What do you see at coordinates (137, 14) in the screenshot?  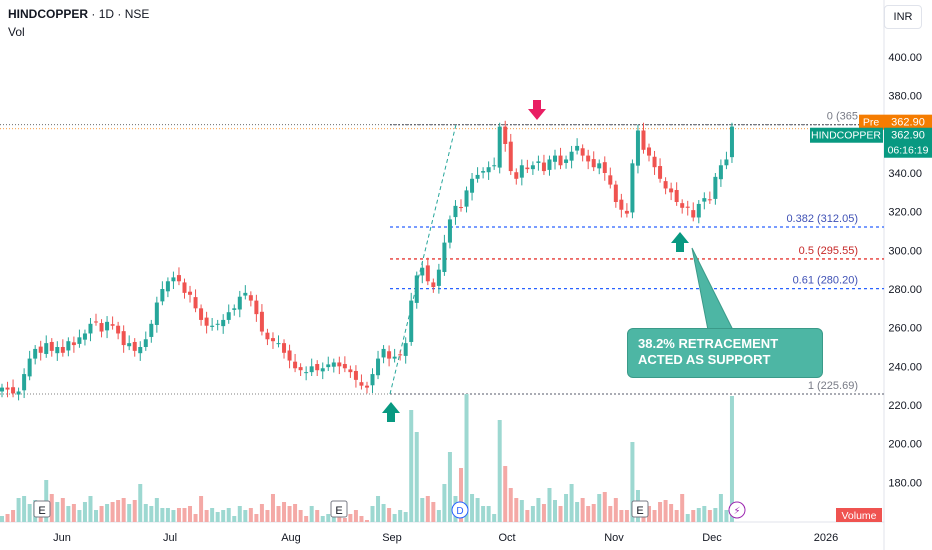 I see `exchange-label: NSE` at bounding box center [137, 14].